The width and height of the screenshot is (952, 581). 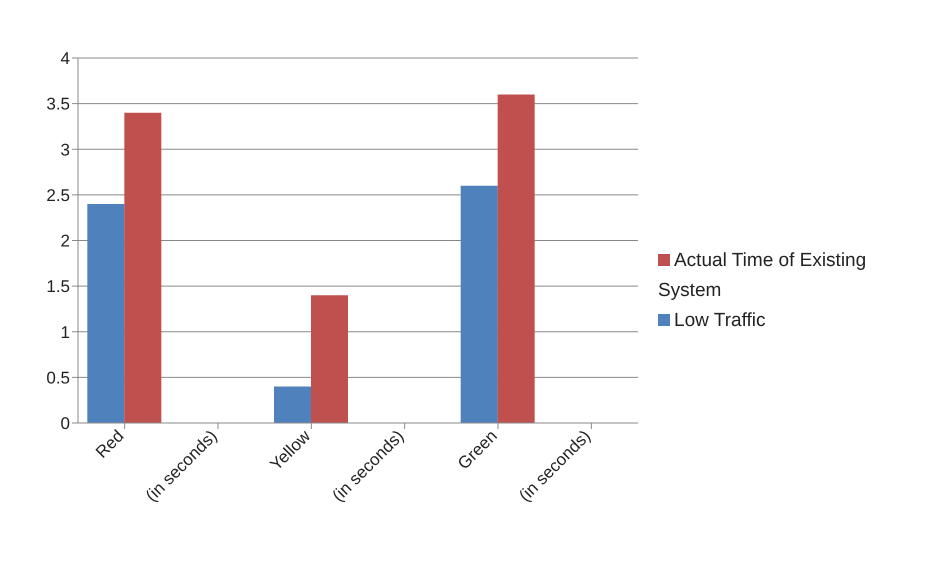 I want to click on y-tick-label: 3.5, so click(x=58, y=104).